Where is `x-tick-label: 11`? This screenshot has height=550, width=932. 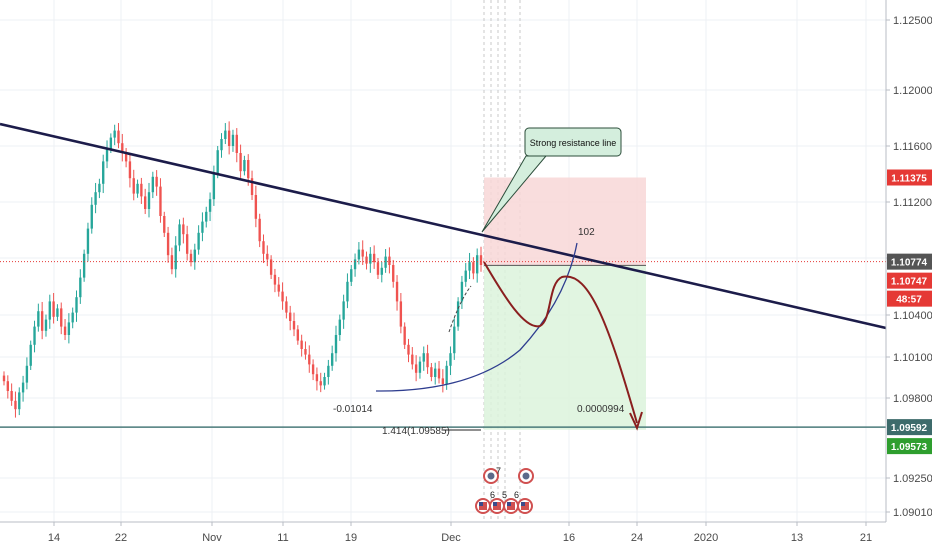
x-tick-label: 11 is located at coordinates (282, 538).